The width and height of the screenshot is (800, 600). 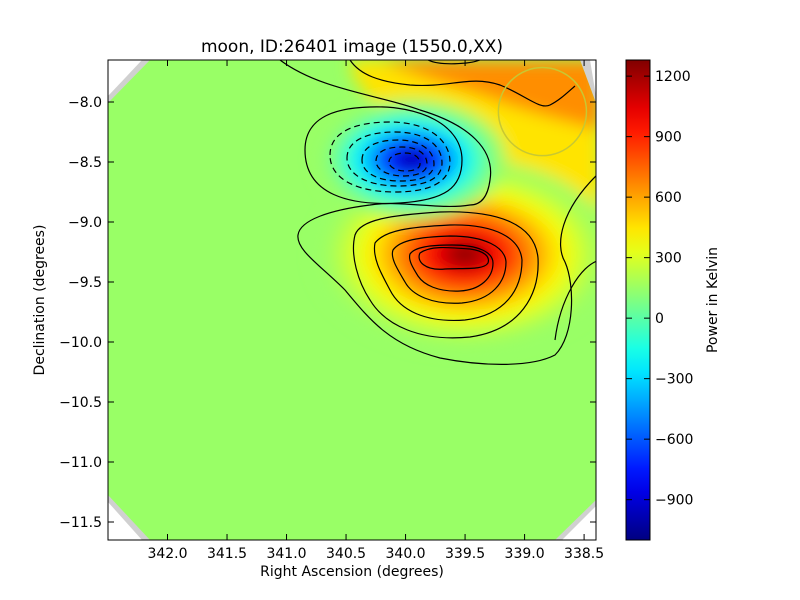 I want to click on maximum-ring, so click(x=465, y=254).